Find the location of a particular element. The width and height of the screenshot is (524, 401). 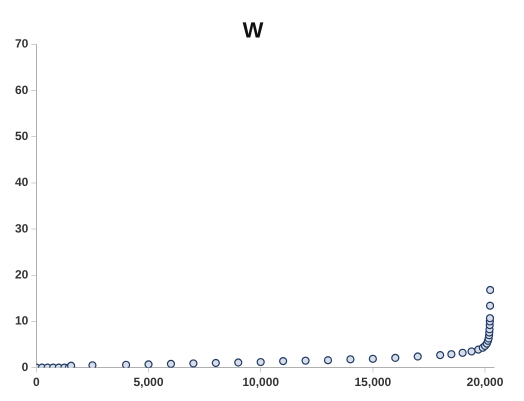

y-tick-label: 70 is located at coordinates (21, 43).